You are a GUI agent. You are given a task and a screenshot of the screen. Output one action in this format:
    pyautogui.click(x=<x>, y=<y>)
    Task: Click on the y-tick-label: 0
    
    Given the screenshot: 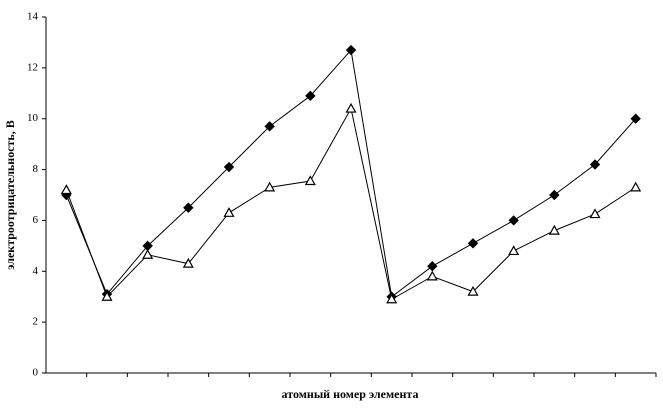 What is the action you would take?
    pyautogui.click(x=36, y=373)
    